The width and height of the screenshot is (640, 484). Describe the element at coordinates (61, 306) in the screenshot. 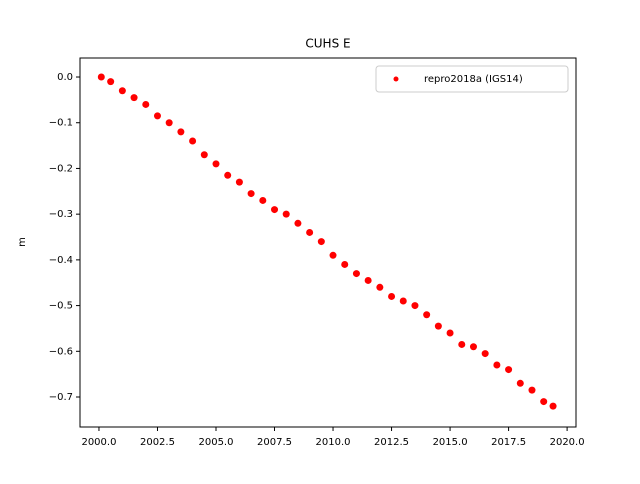

I see `y-tick-label: −0.5` at that location.